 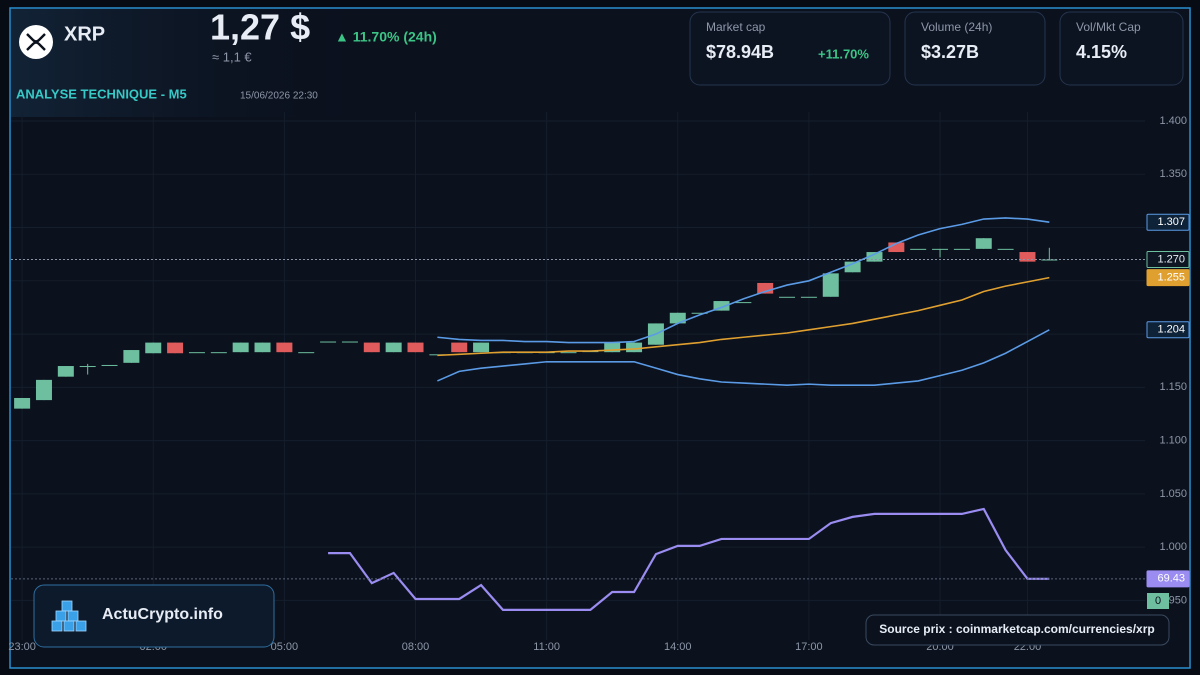 I want to click on y-tick-label: 1.050, so click(x=1173, y=494).